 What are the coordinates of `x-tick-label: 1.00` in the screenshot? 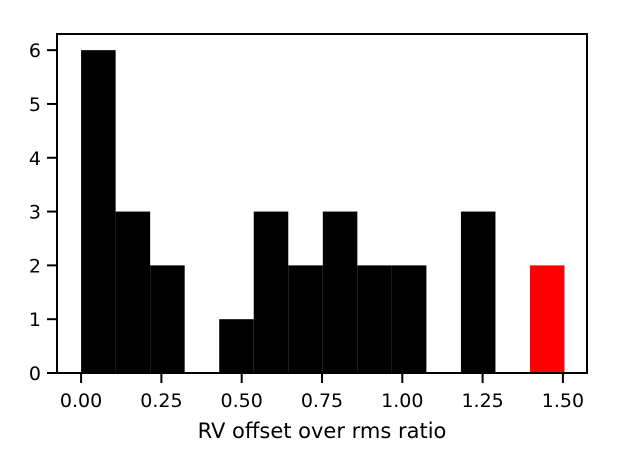 It's located at (402, 401).